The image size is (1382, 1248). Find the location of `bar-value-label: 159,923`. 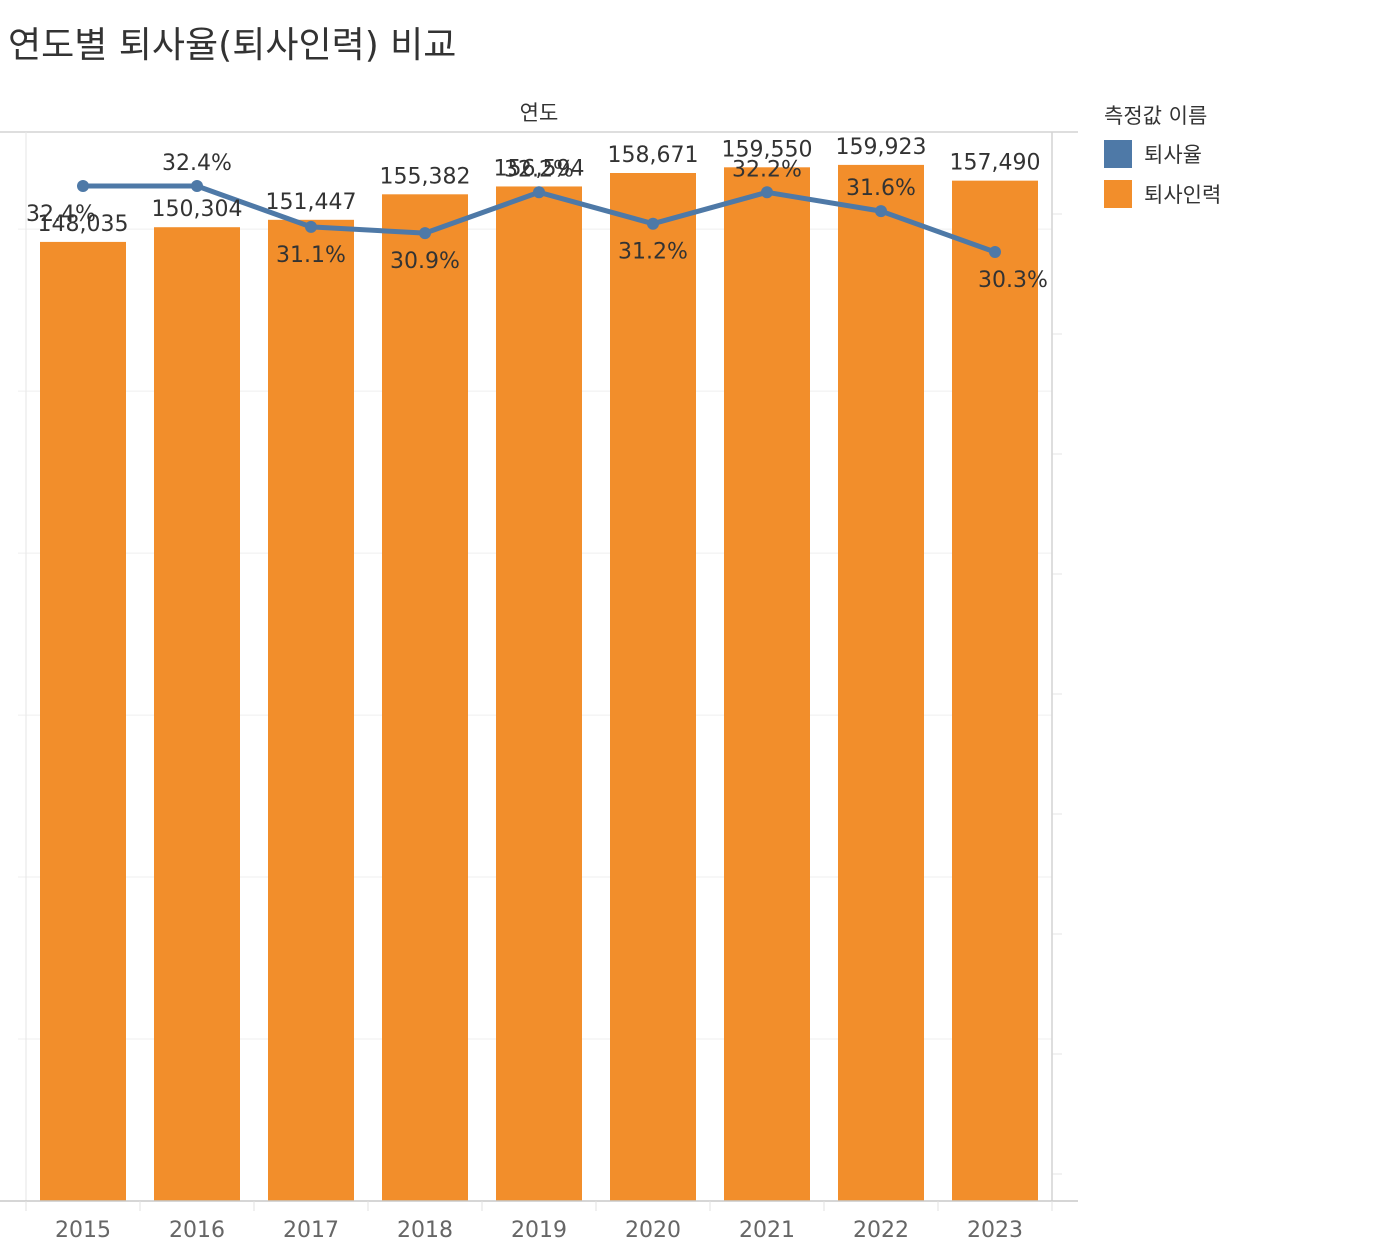

bar-value-label: 159,923 is located at coordinates (881, 147).